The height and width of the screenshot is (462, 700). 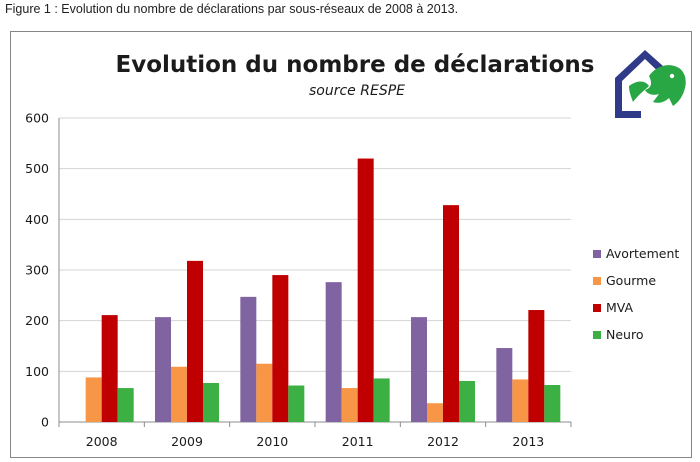 I want to click on x-tick-label: 2012, so click(x=443, y=441).